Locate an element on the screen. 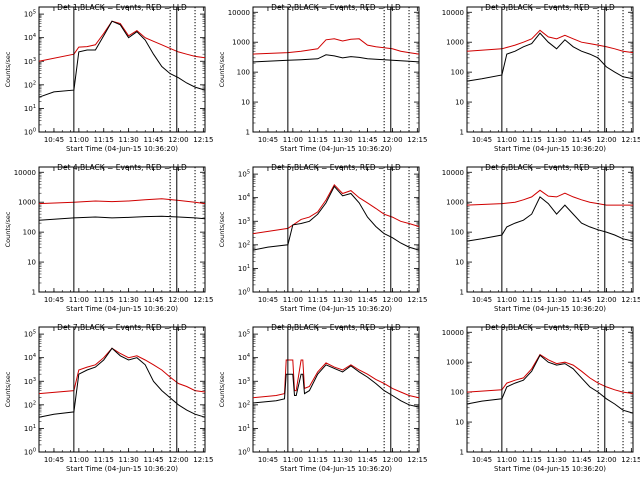 The height and width of the screenshot is (480, 640). y-tick-label: 10⁵ is located at coordinates (244, 174).